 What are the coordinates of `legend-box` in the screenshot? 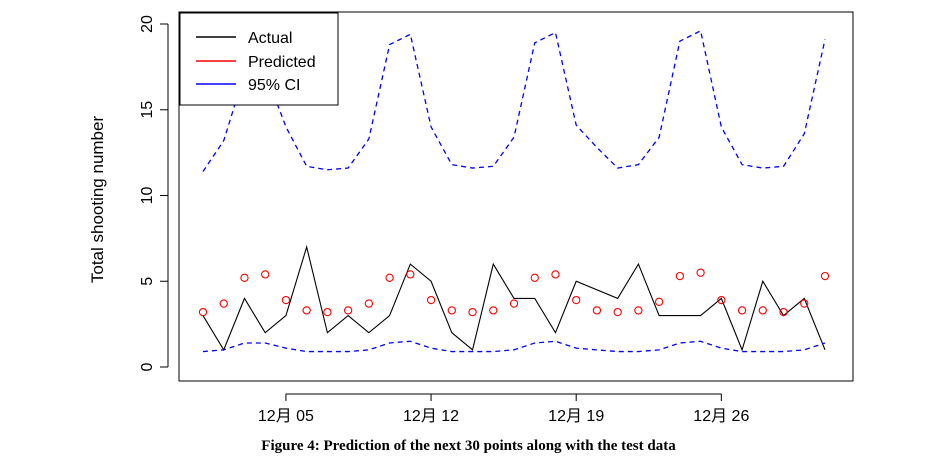 It's located at (259, 59).